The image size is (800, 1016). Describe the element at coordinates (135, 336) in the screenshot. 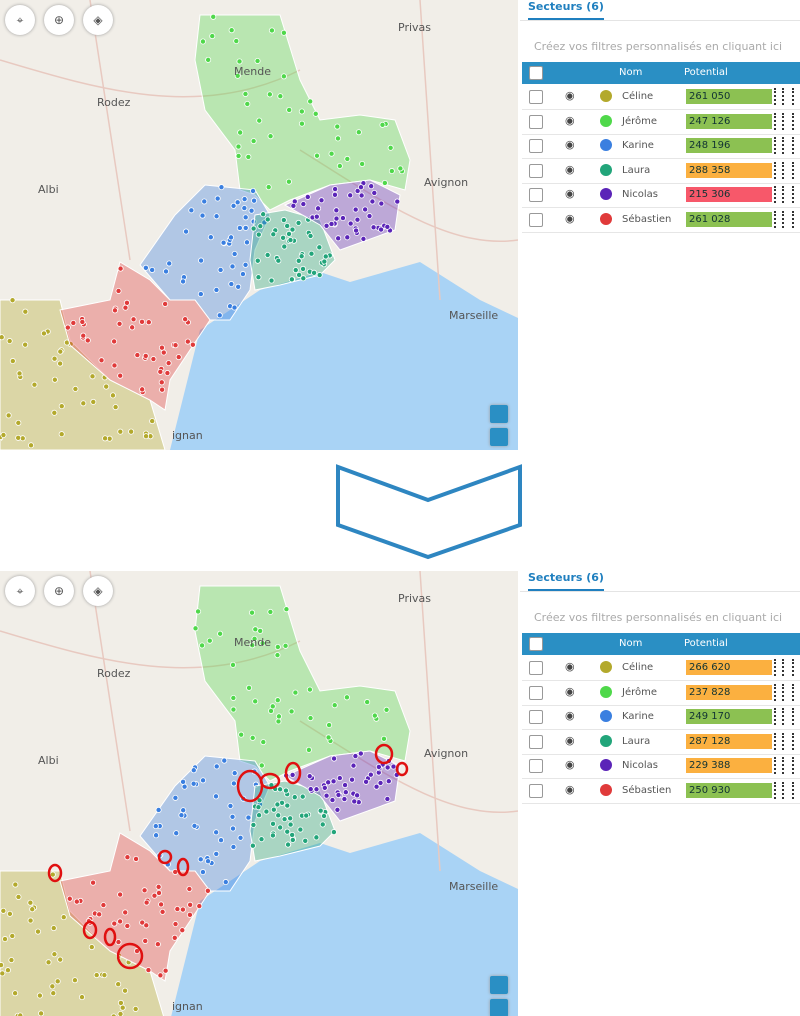

I see `sector-area` at that location.